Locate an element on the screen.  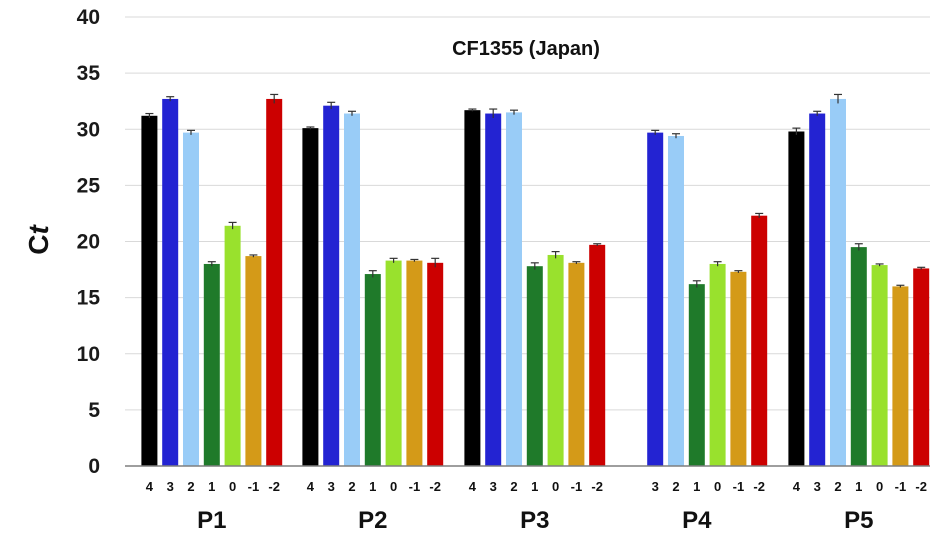
y-axis-ticks: 0 5 10 15 20 25 30 35 40 is located at coordinates (89, 242).